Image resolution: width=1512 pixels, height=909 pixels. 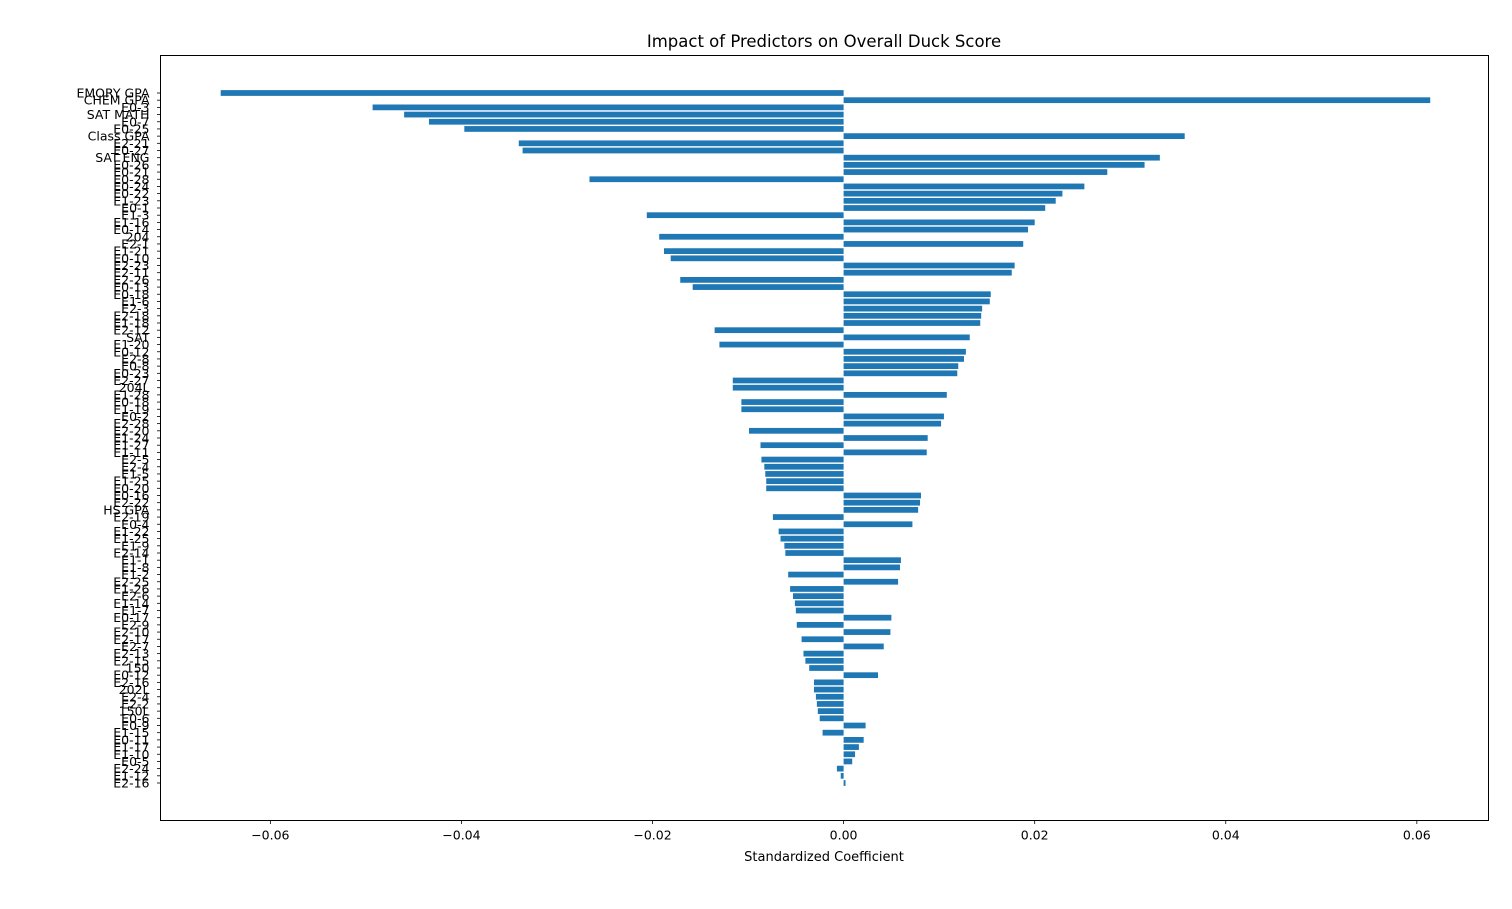 I want to click on x-tick-label: −0.04, so click(x=461, y=835).